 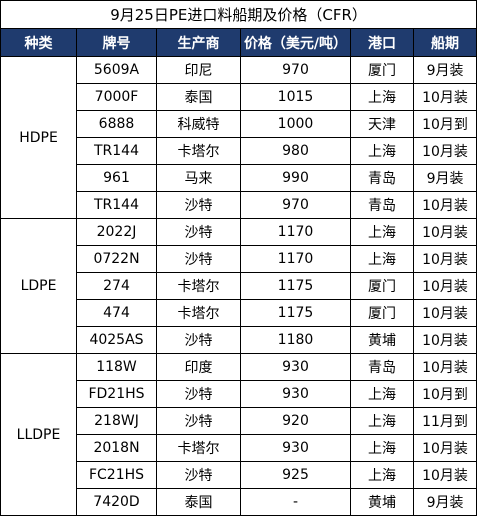 I want to click on header-shipping-date: 船期, so click(x=444, y=42).